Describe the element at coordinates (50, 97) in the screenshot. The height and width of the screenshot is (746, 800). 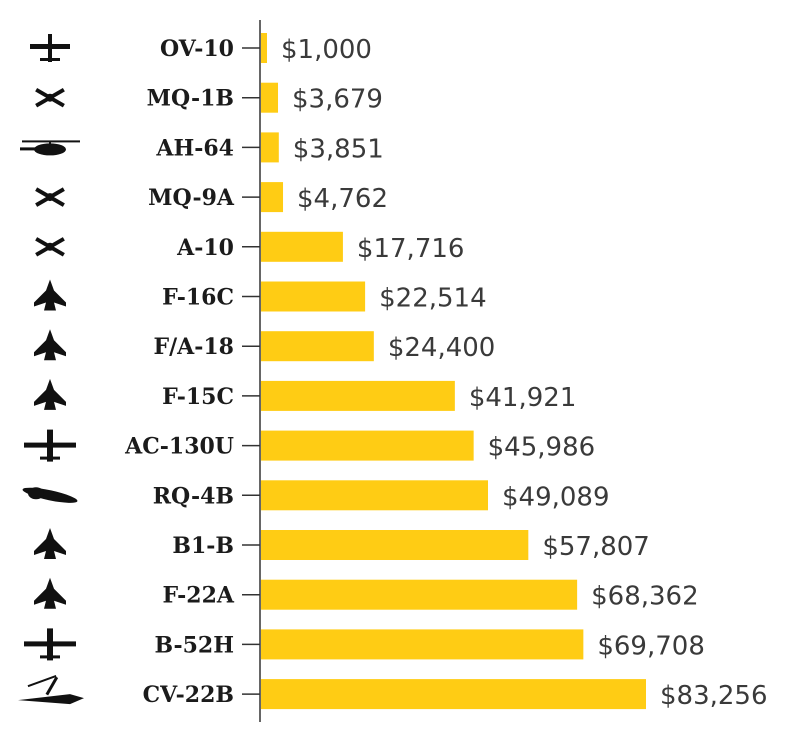
I see `mq1b-drone-icon` at that location.